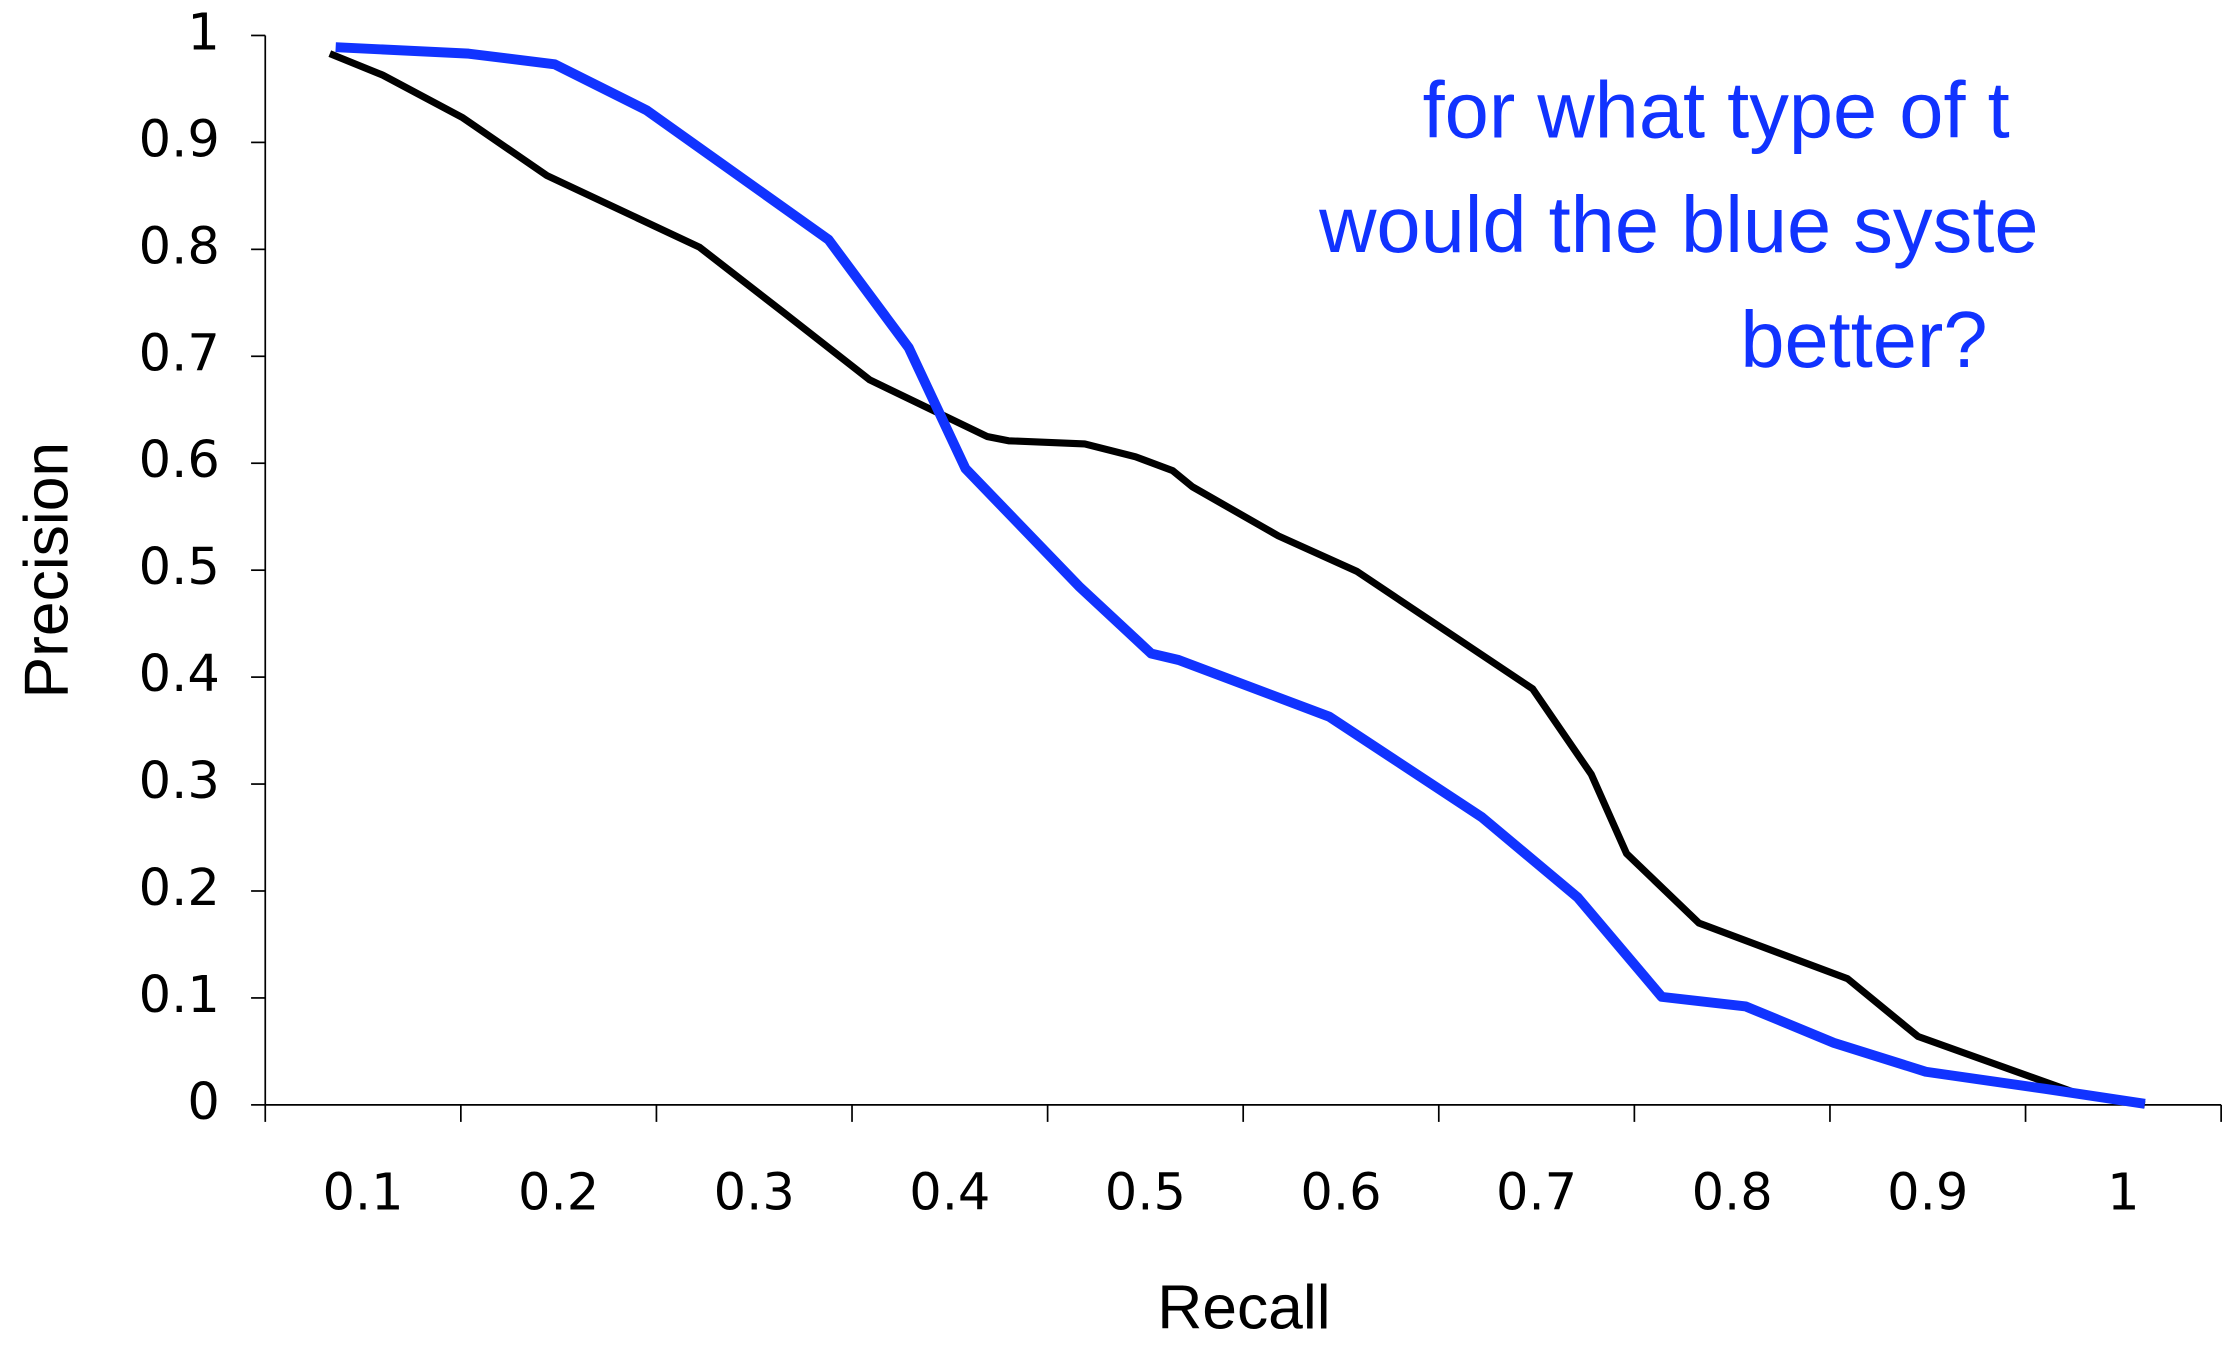 This screenshot has width=2224, height=1345. Describe the element at coordinates (179, 567) in the screenshot. I see `y-tick-label: 0.5` at that location.